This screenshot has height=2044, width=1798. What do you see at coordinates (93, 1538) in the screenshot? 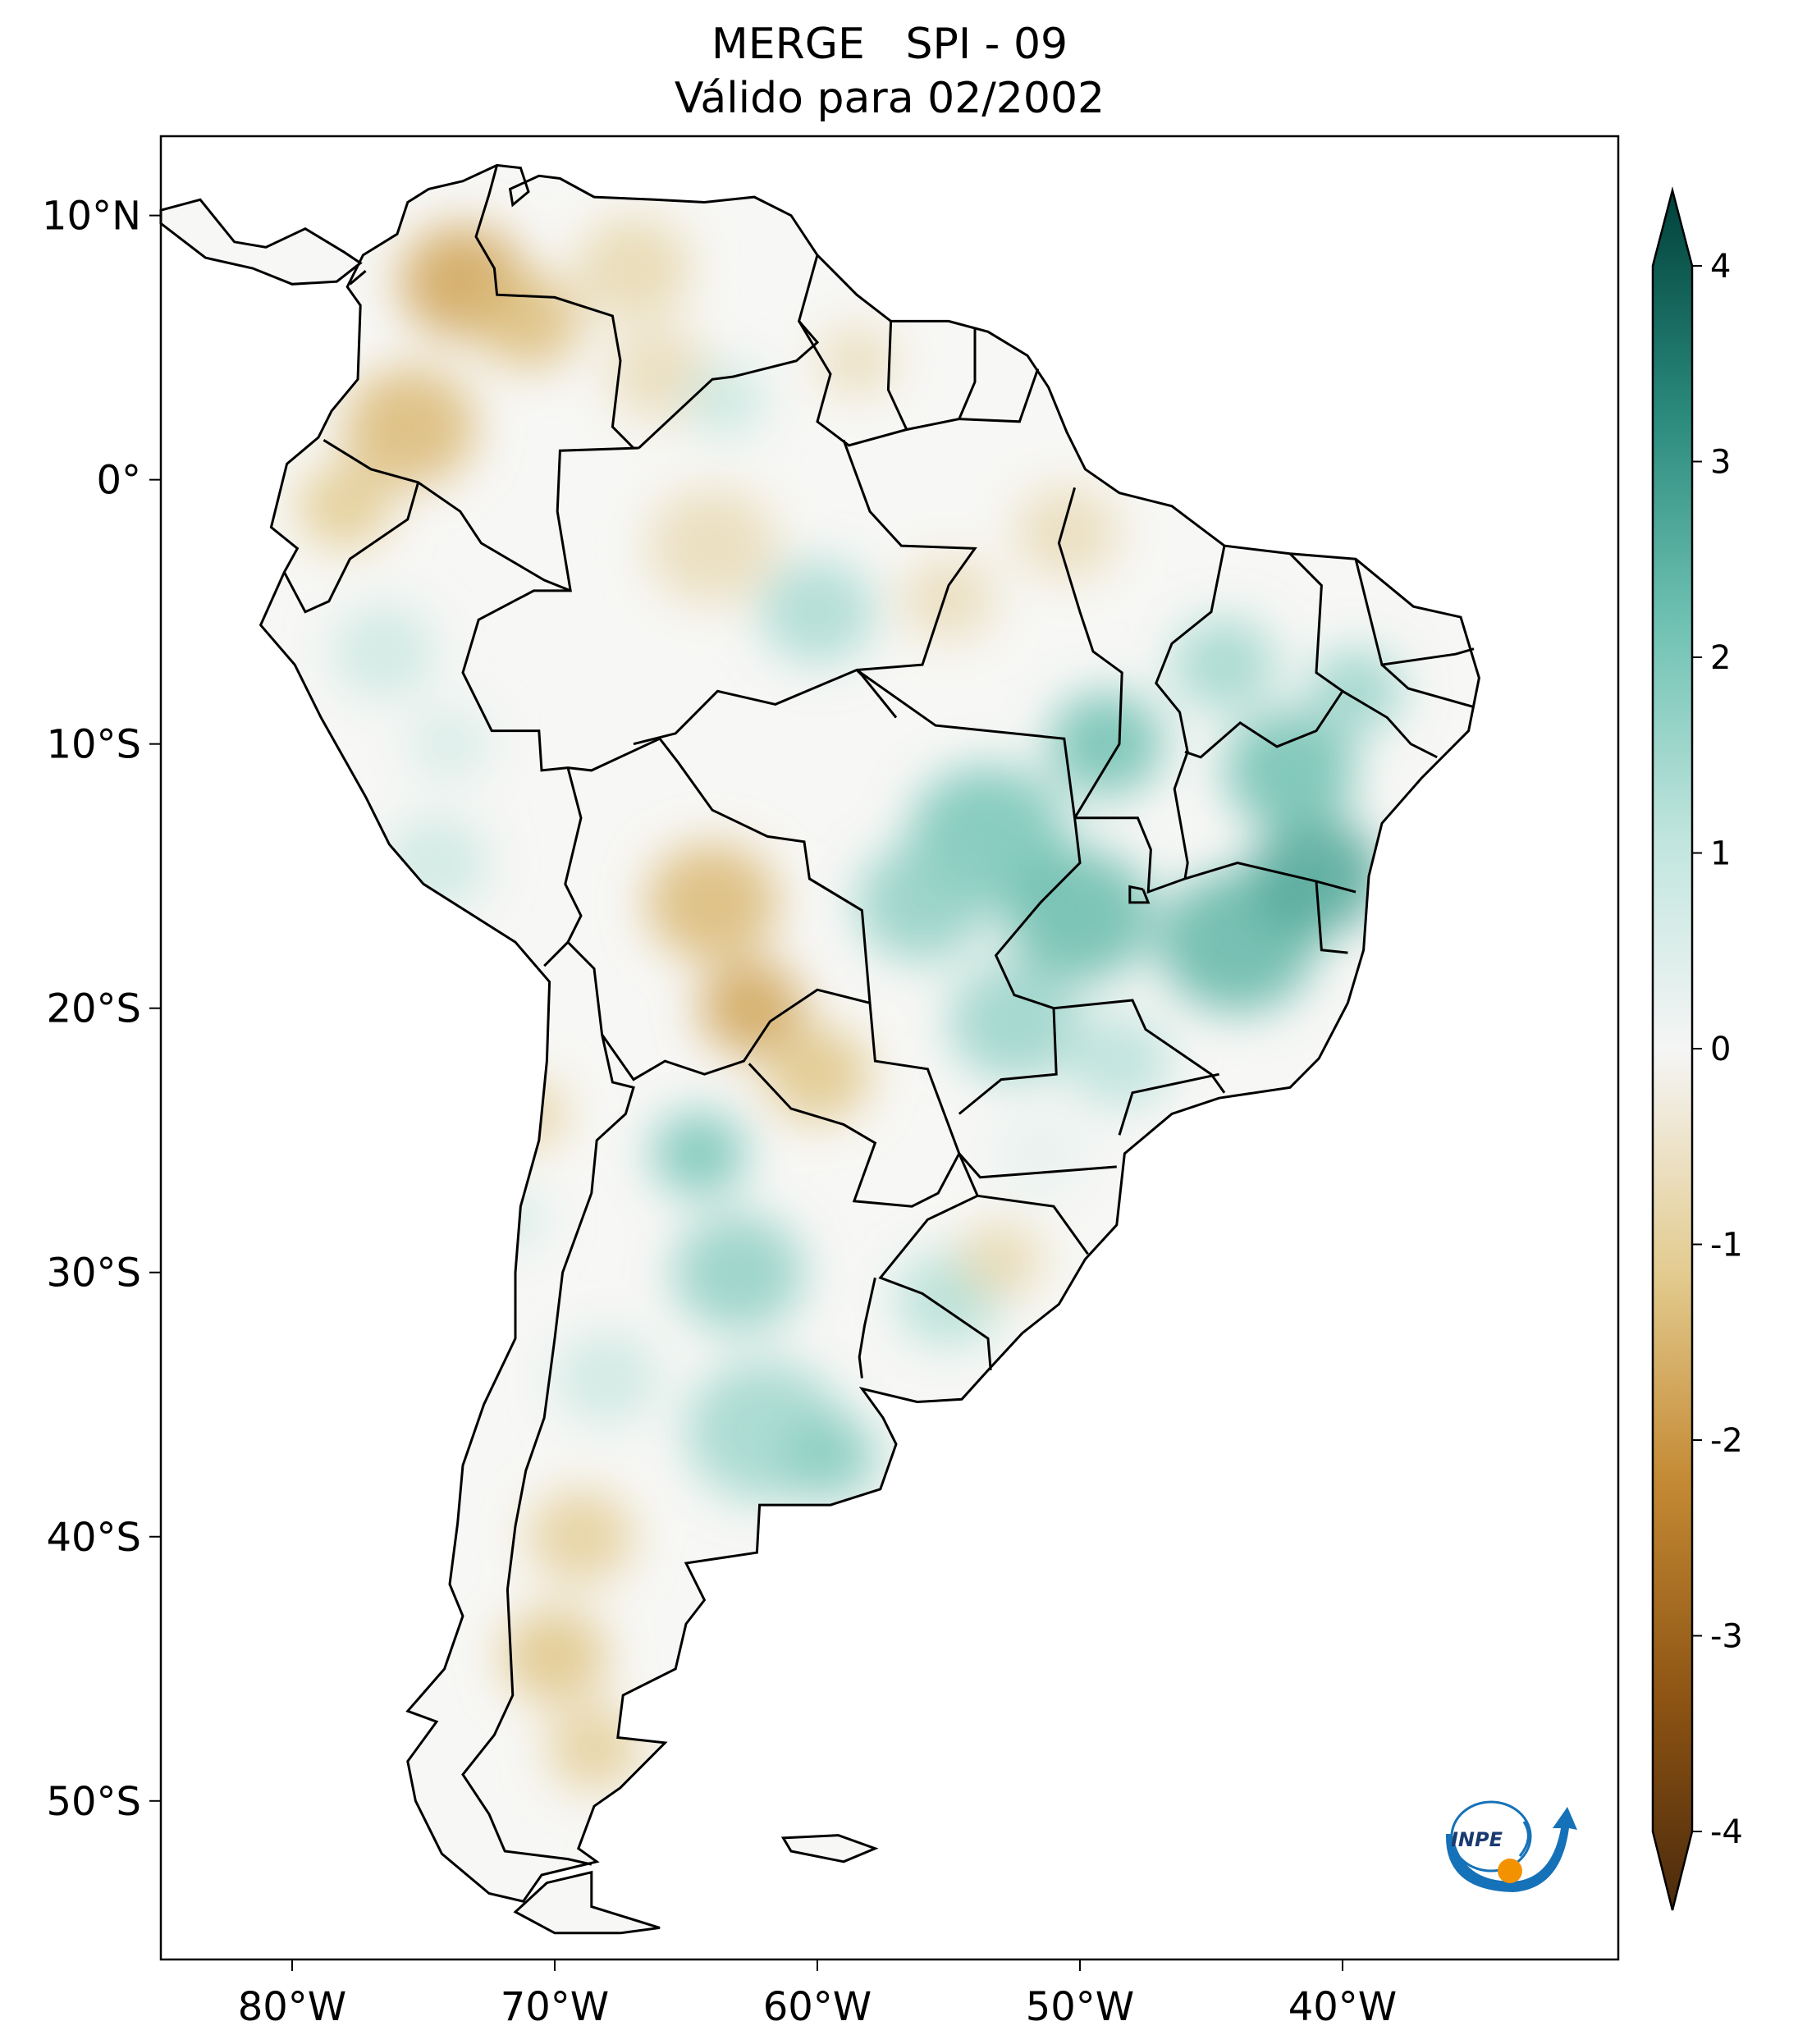
I see `y-tick-label: 40°S` at bounding box center [93, 1538].